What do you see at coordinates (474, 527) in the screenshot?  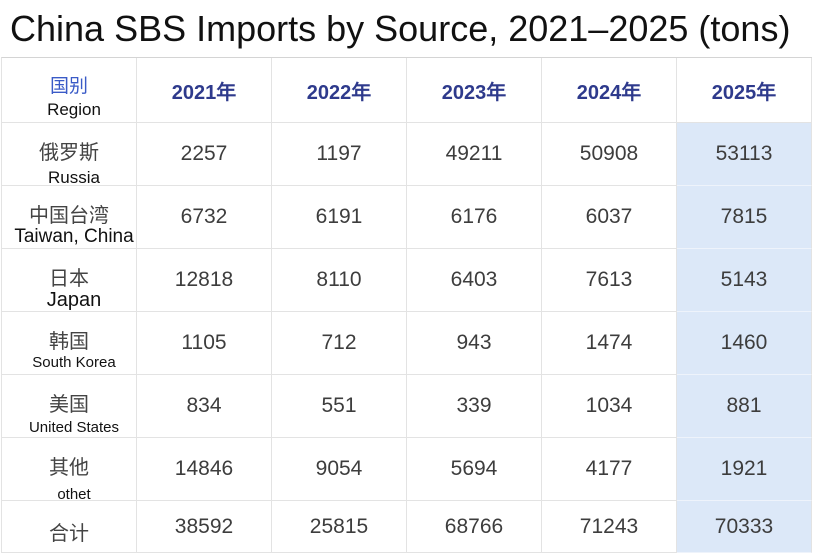 I see `value-cell: 68766` at bounding box center [474, 527].